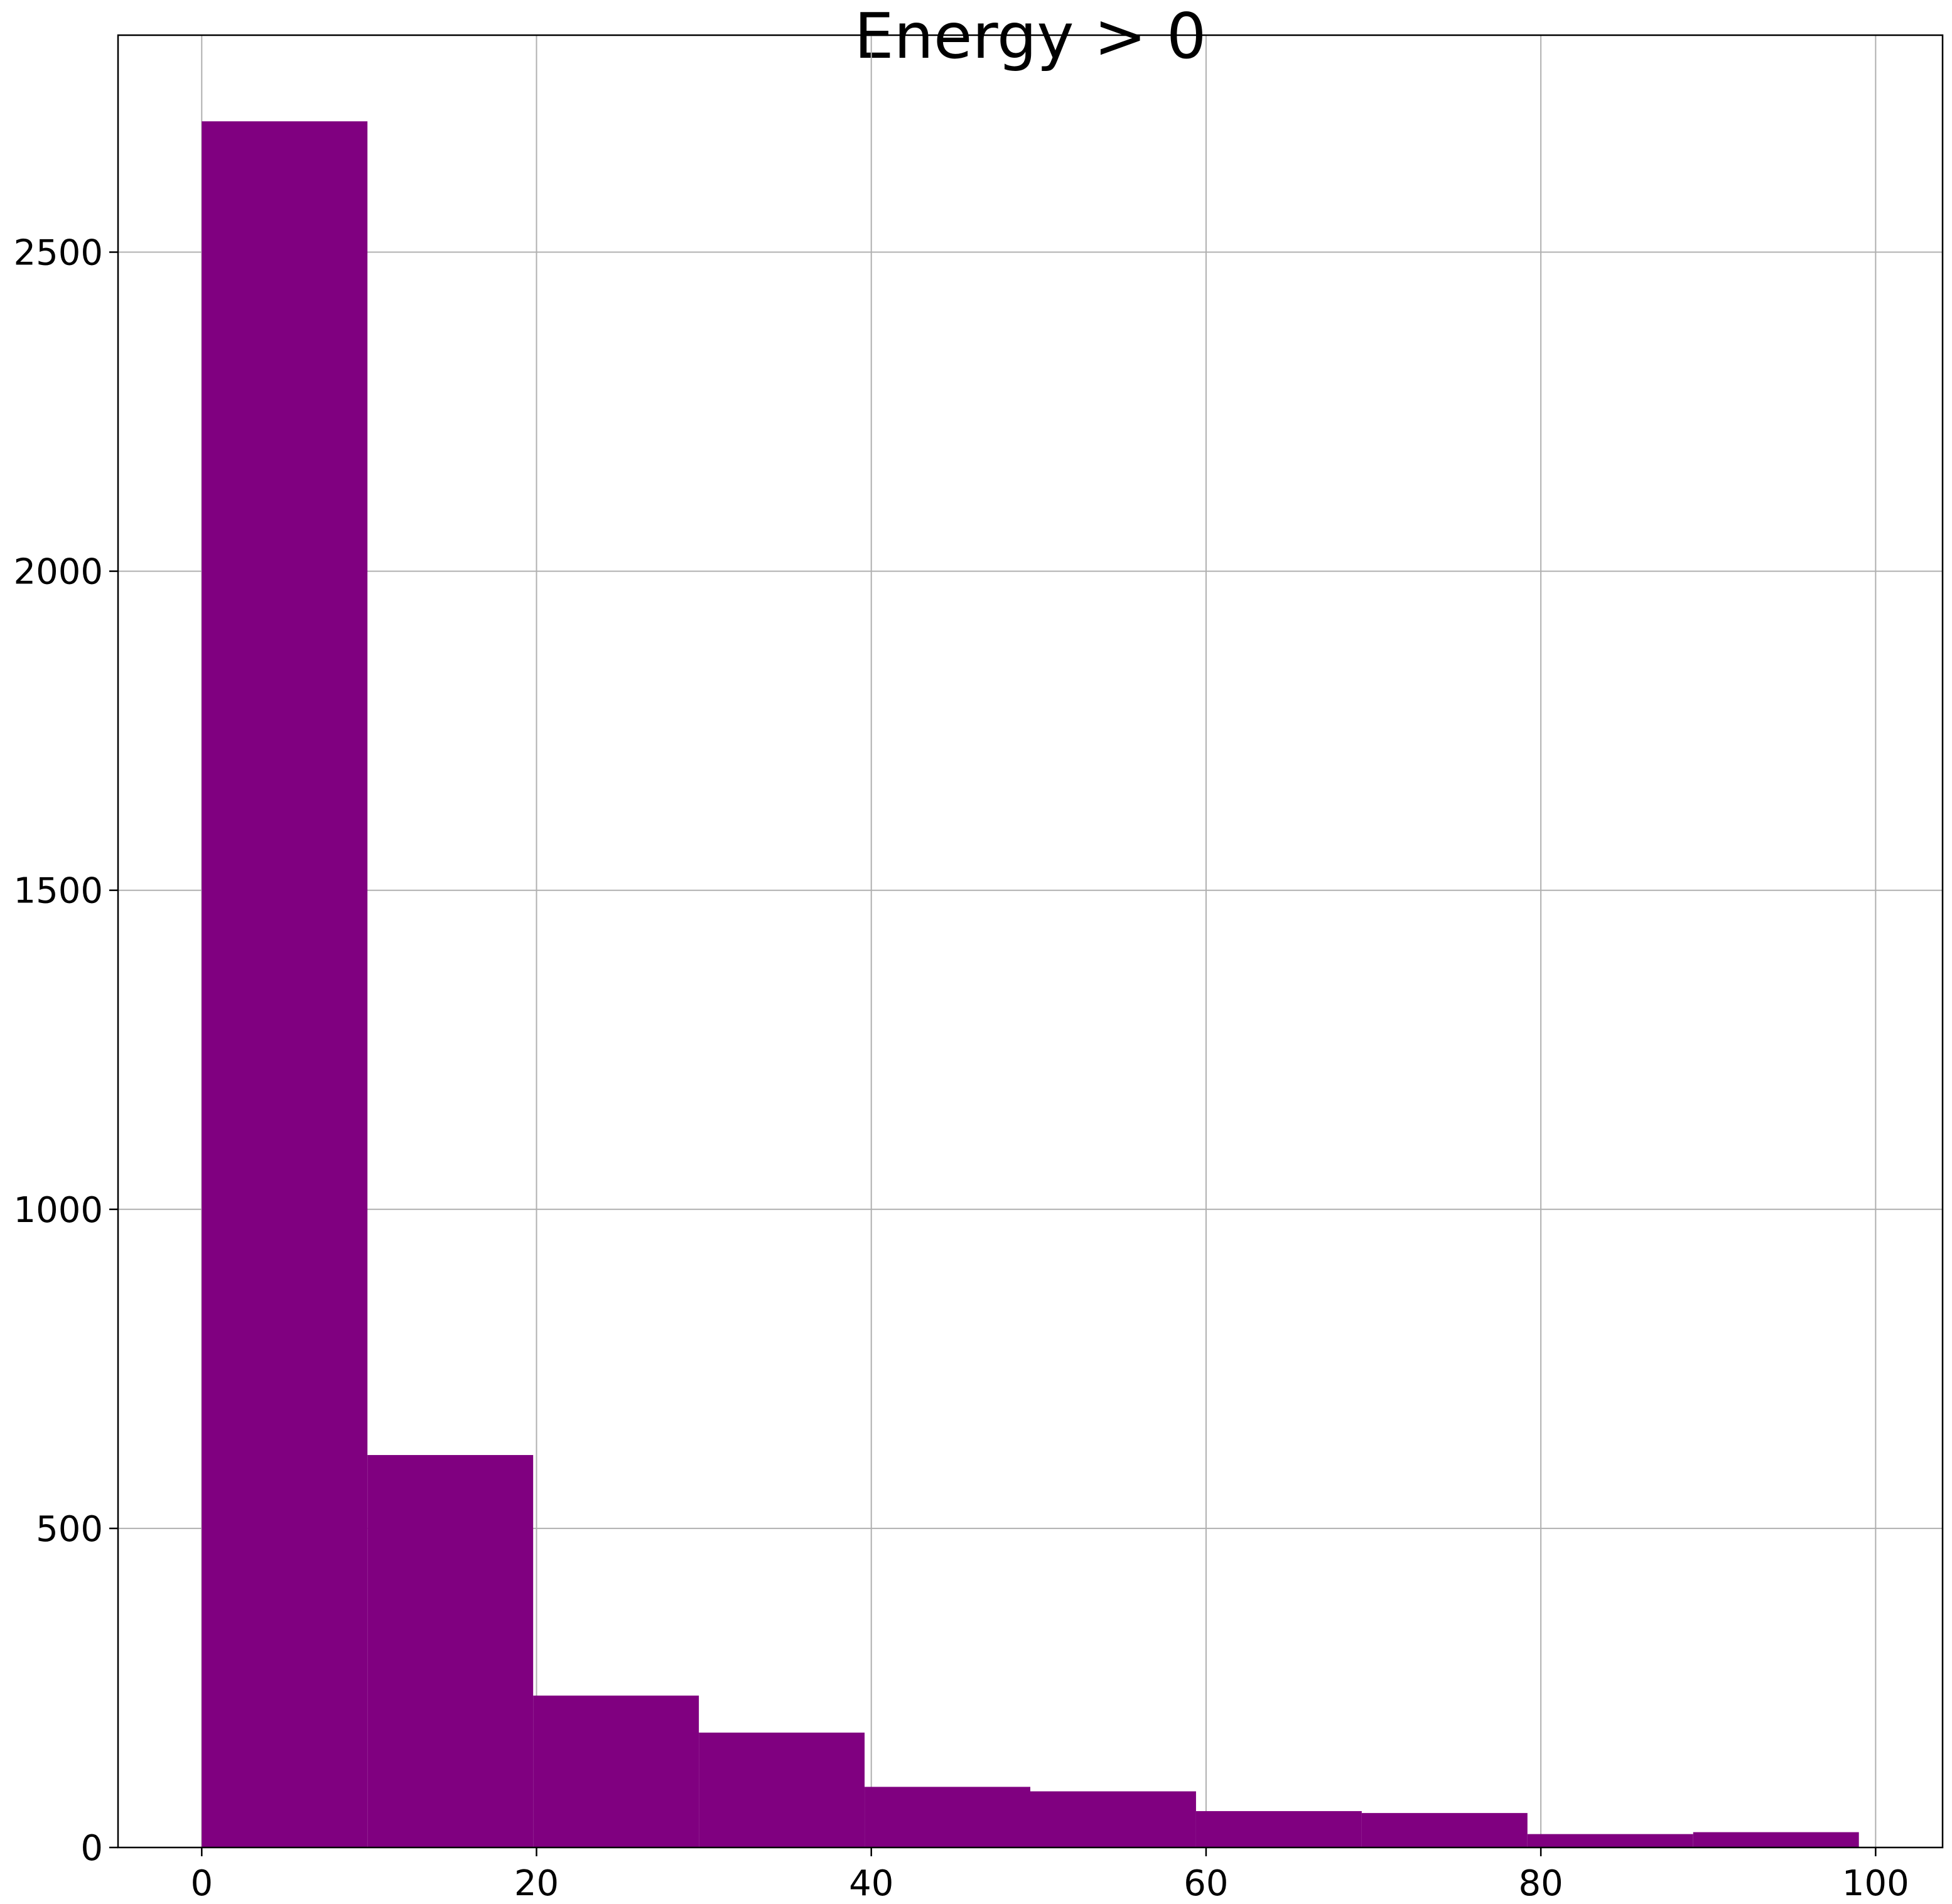 The height and width of the screenshot is (1904, 1952). What do you see at coordinates (536, 1883) in the screenshot?
I see `x-tick-label: 20` at bounding box center [536, 1883].